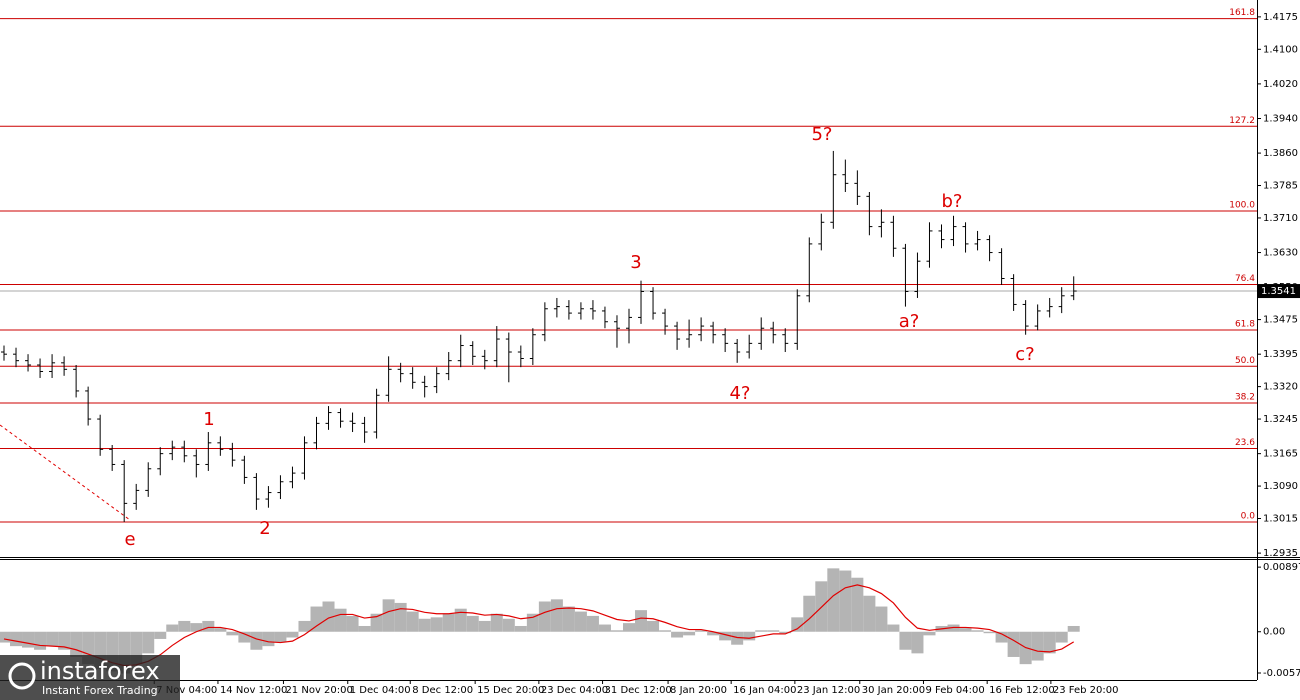  I want to click on logo-tagline: Instant Forex Trading, so click(100, 690).